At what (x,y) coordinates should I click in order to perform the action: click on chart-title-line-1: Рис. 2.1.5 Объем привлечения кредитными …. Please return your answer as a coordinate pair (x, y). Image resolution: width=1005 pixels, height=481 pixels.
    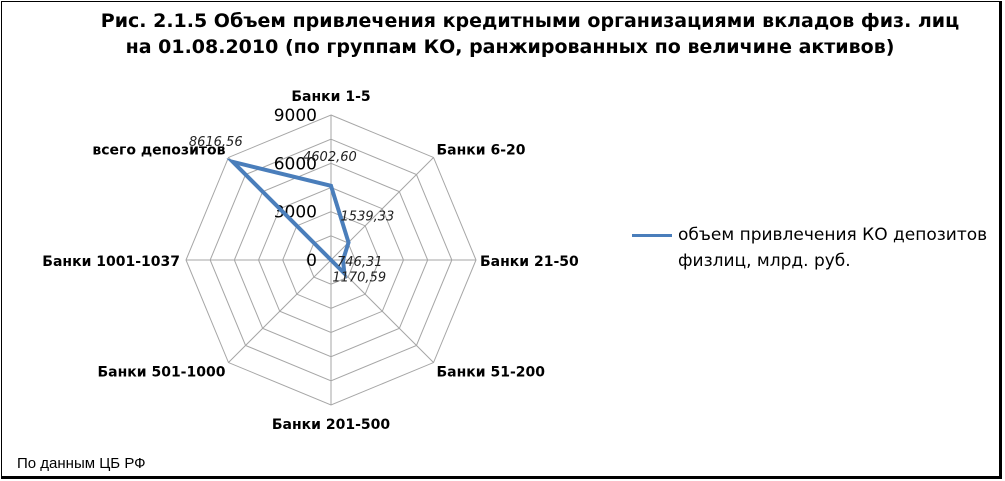
    Looking at the image, I should click on (530, 21).